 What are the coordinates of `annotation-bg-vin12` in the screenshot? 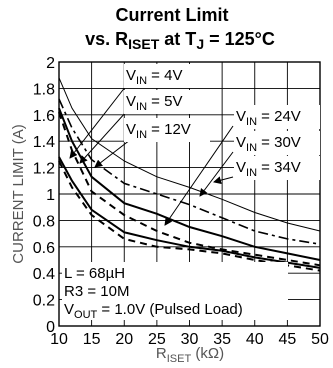 It's located at (167, 130).